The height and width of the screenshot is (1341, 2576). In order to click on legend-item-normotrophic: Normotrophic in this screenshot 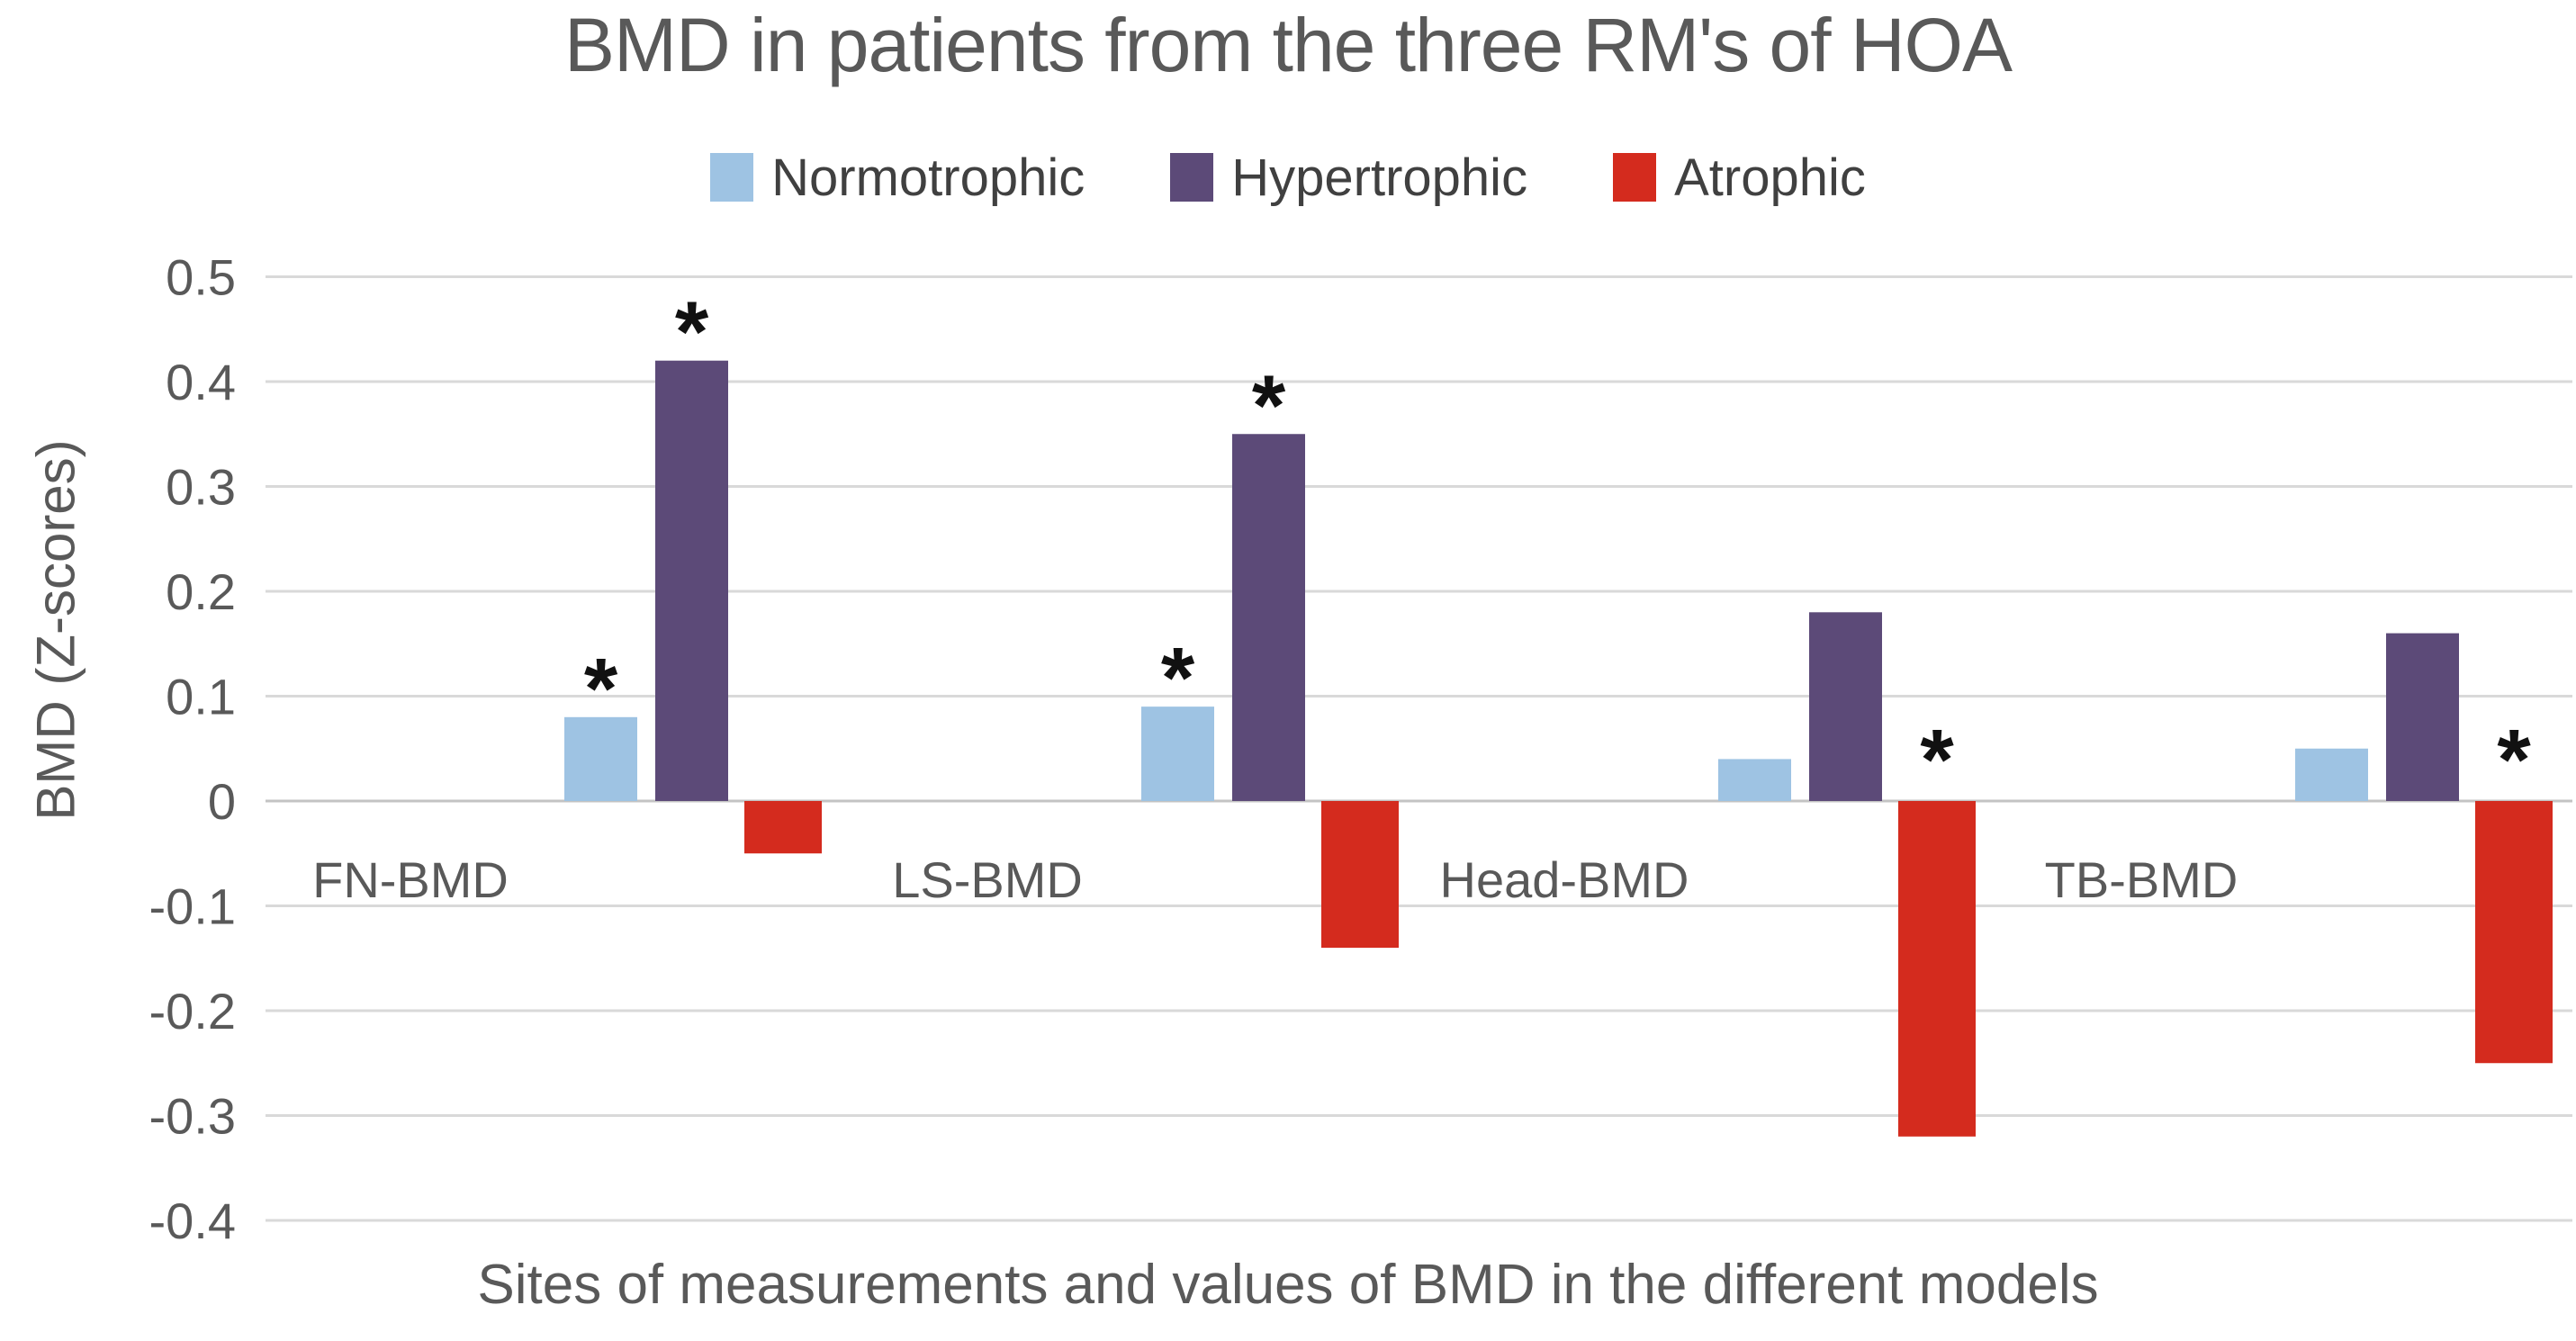, I will do `click(897, 178)`.